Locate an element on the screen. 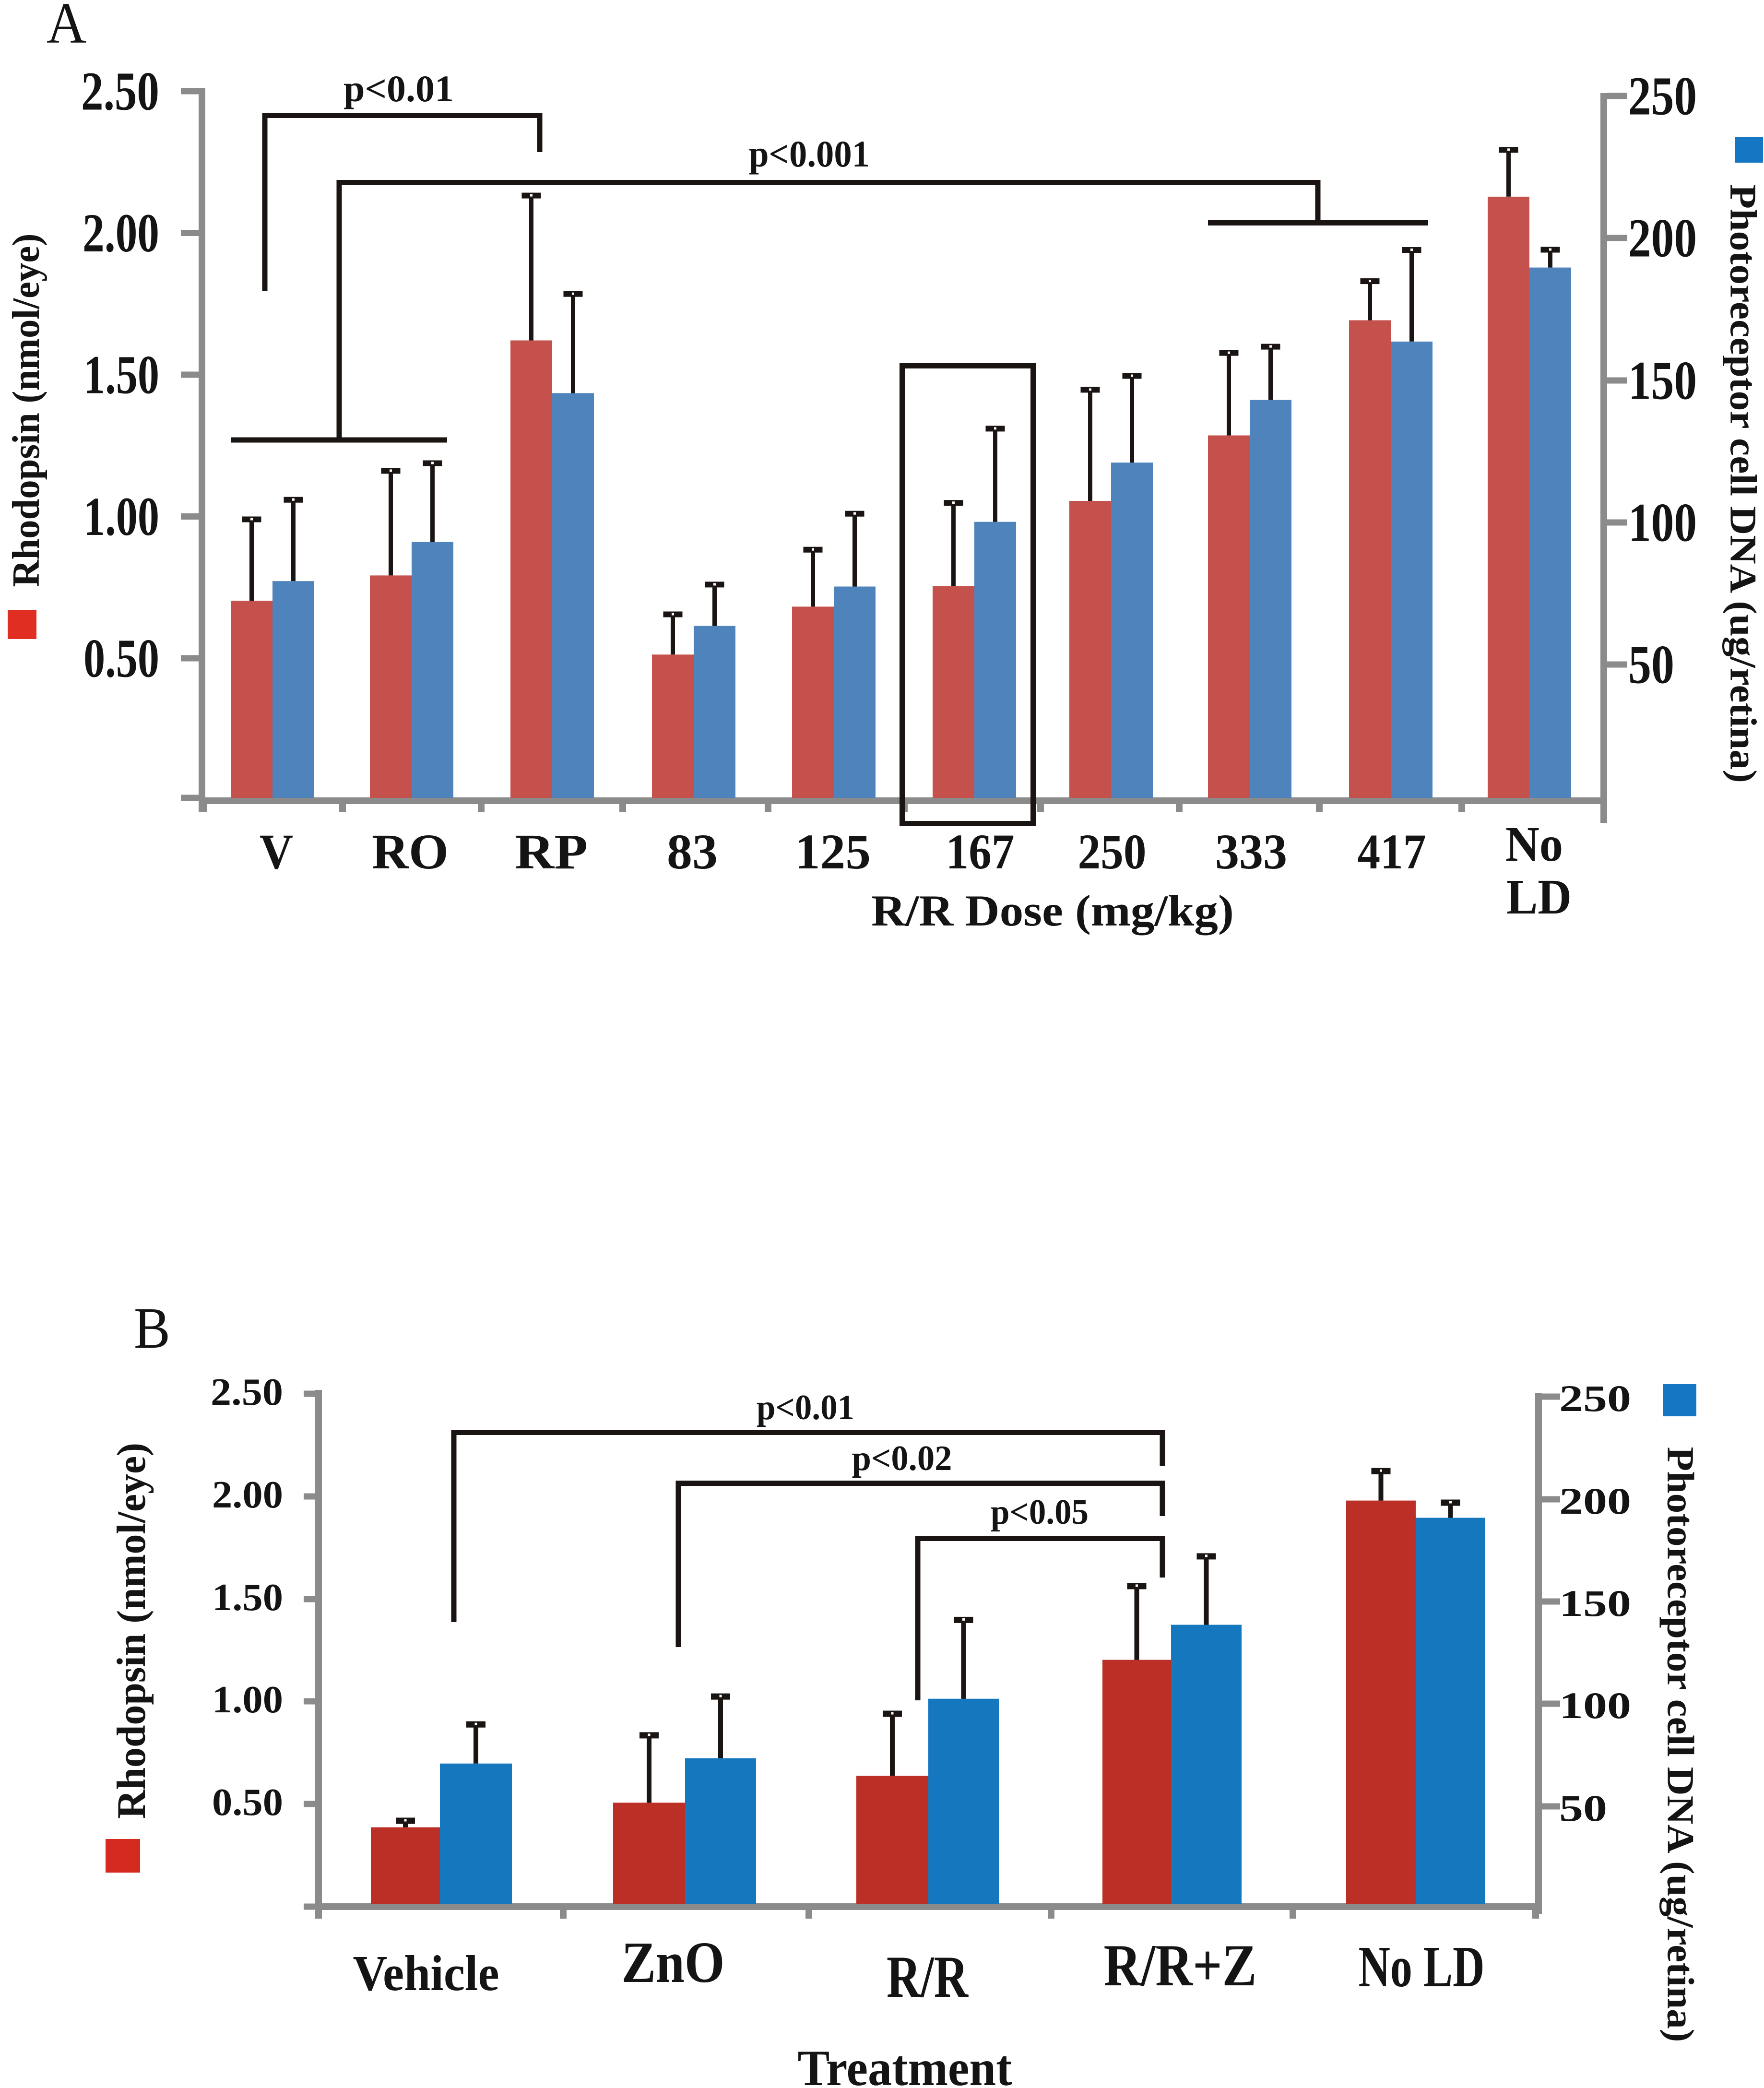 Image resolution: width=1764 pixels, height=2088 pixels. svg-text: R/R+Z is located at coordinates (1180, 1965).